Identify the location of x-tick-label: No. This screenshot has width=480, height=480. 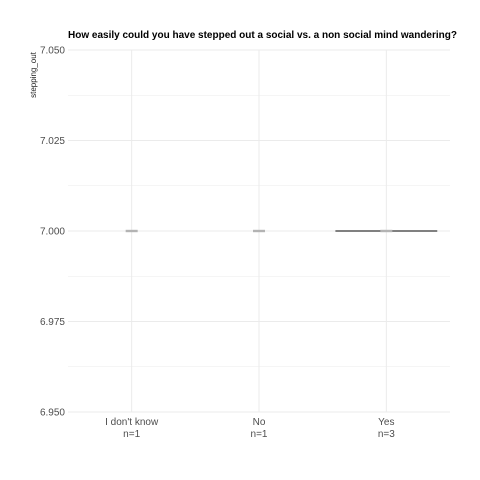
(259, 422).